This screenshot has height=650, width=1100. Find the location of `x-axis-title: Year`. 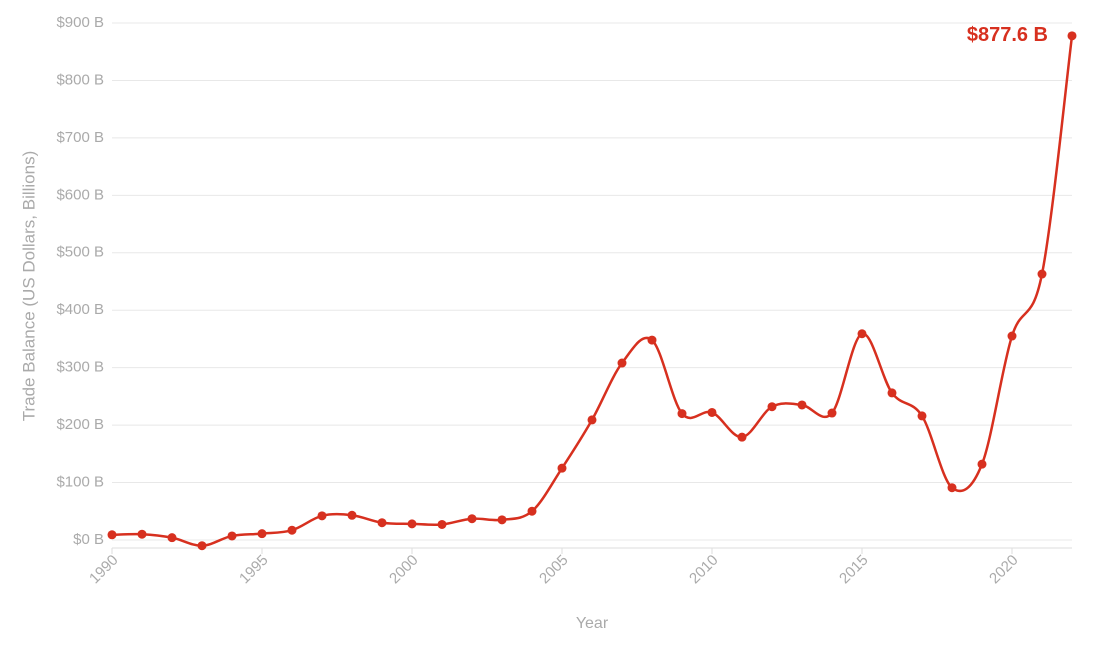

x-axis-title: Year is located at coordinates (592, 623).